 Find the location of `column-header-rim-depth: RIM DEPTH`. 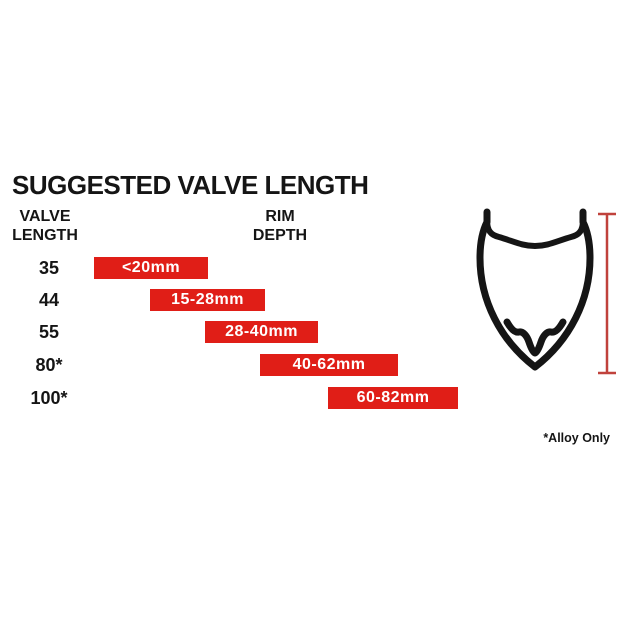

column-header-rim-depth: RIM DEPTH is located at coordinates (280, 226).